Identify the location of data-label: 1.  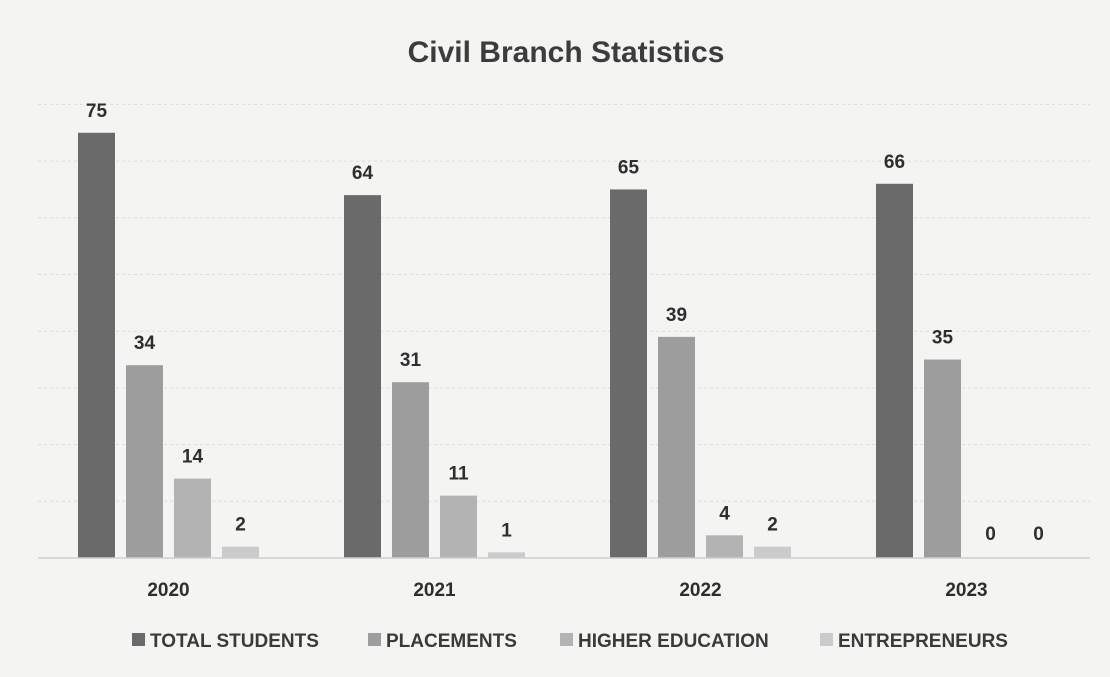
(506, 530).